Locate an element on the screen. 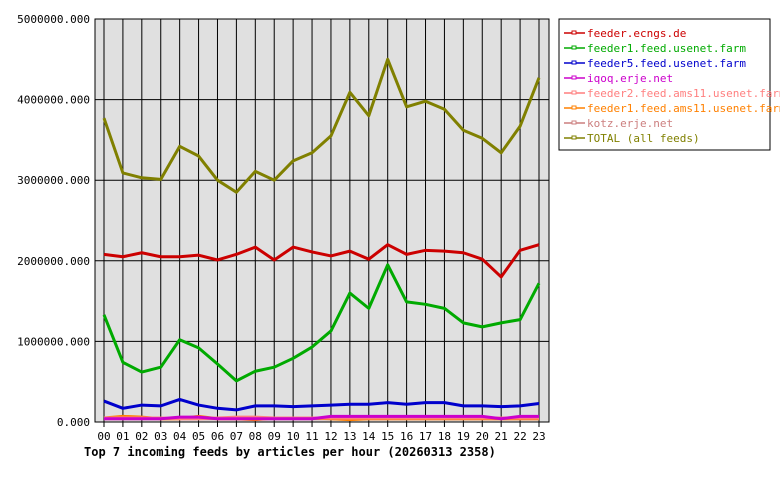 Image resolution: width=780 pixels, height=484 pixels. y-tick-label: 4000000.000 is located at coordinates (53, 100).